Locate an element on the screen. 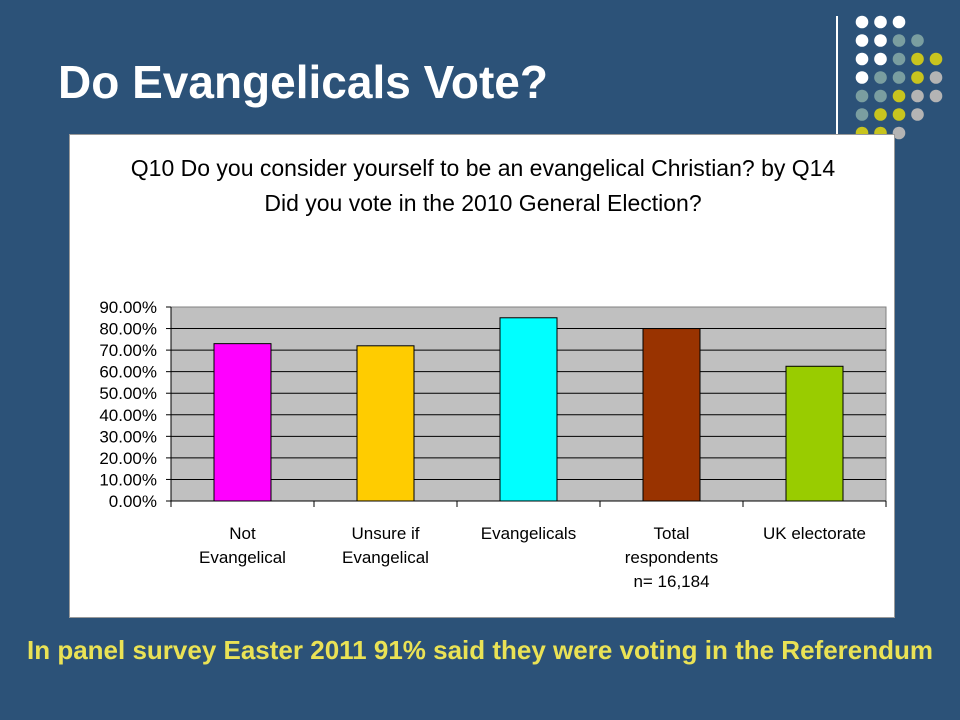 Image resolution: width=960 pixels, height=720 pixels. x-tick-label: UK electorate is located at coordinates (814, 533).